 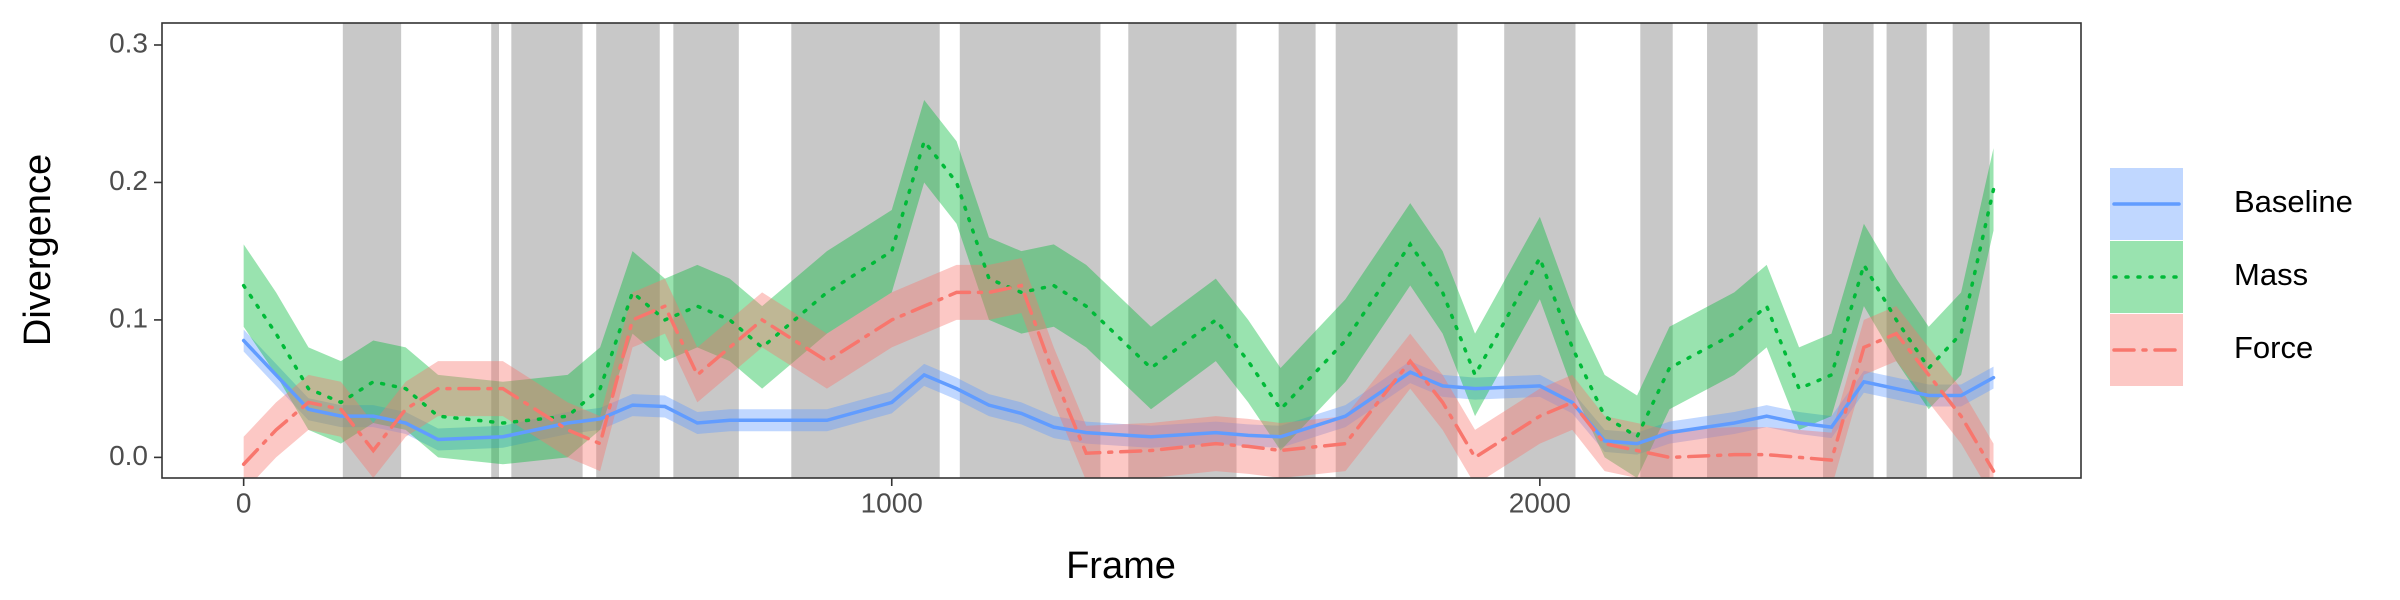 What do you see at coordinates (128, 317) in the screenshot?
I see `y-tick-label: 0.1` at bounding box center [128, 317].